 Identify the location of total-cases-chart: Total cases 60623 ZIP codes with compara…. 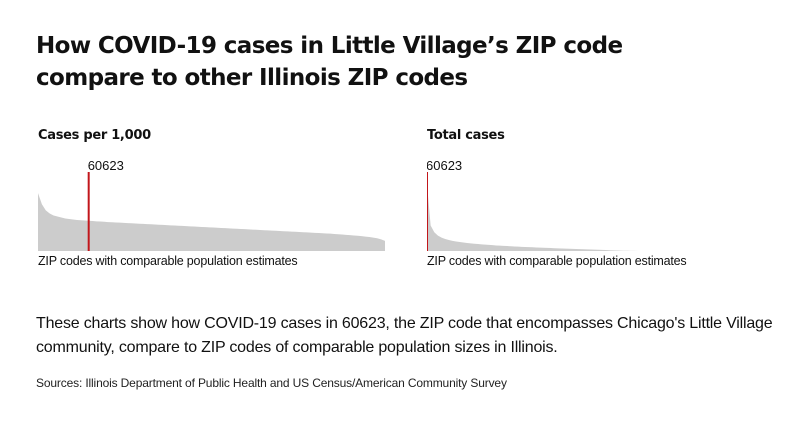
(577, 197).